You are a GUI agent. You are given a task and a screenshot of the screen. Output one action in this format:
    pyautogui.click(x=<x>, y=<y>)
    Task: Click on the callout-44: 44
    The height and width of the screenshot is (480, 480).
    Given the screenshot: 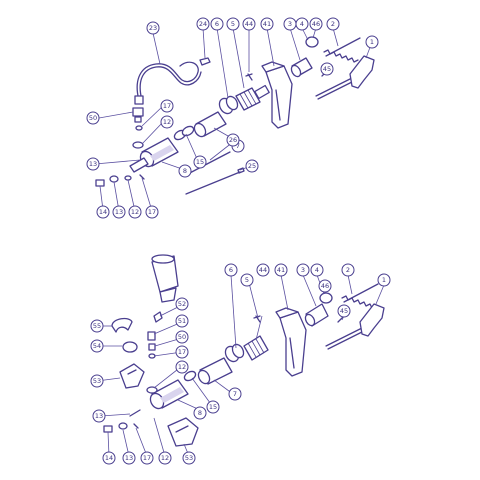 What is the action you would take?
    pyautogui.click(x=249, y=24)
    